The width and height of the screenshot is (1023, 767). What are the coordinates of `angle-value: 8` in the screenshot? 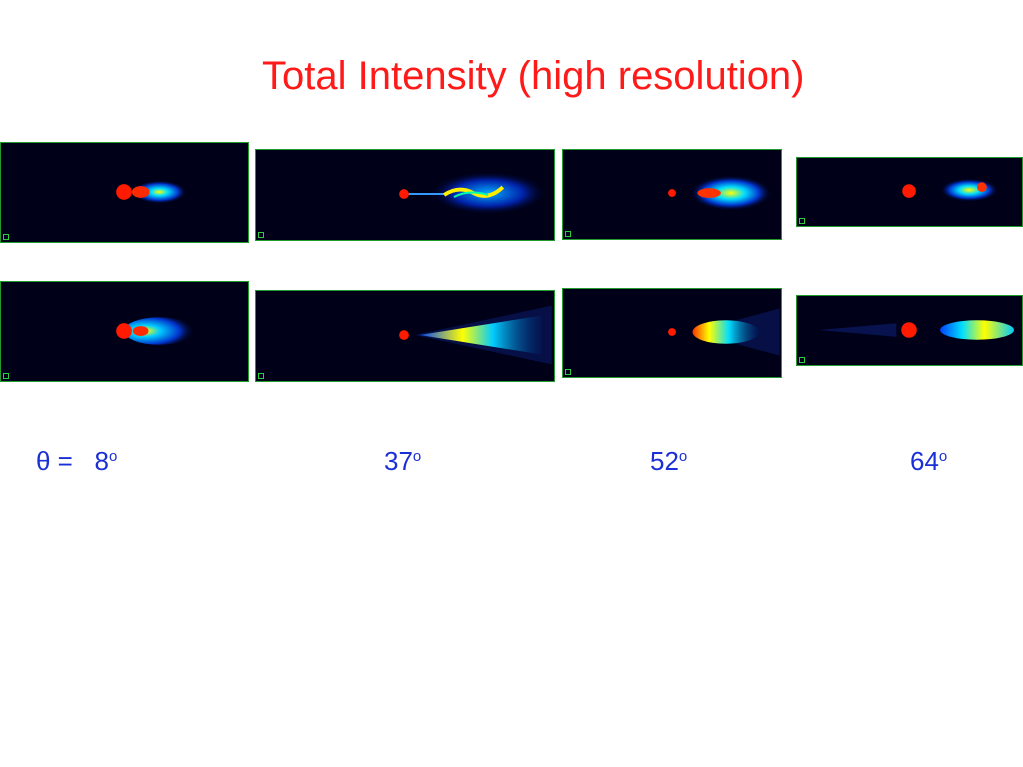 It's located at (102, 461).